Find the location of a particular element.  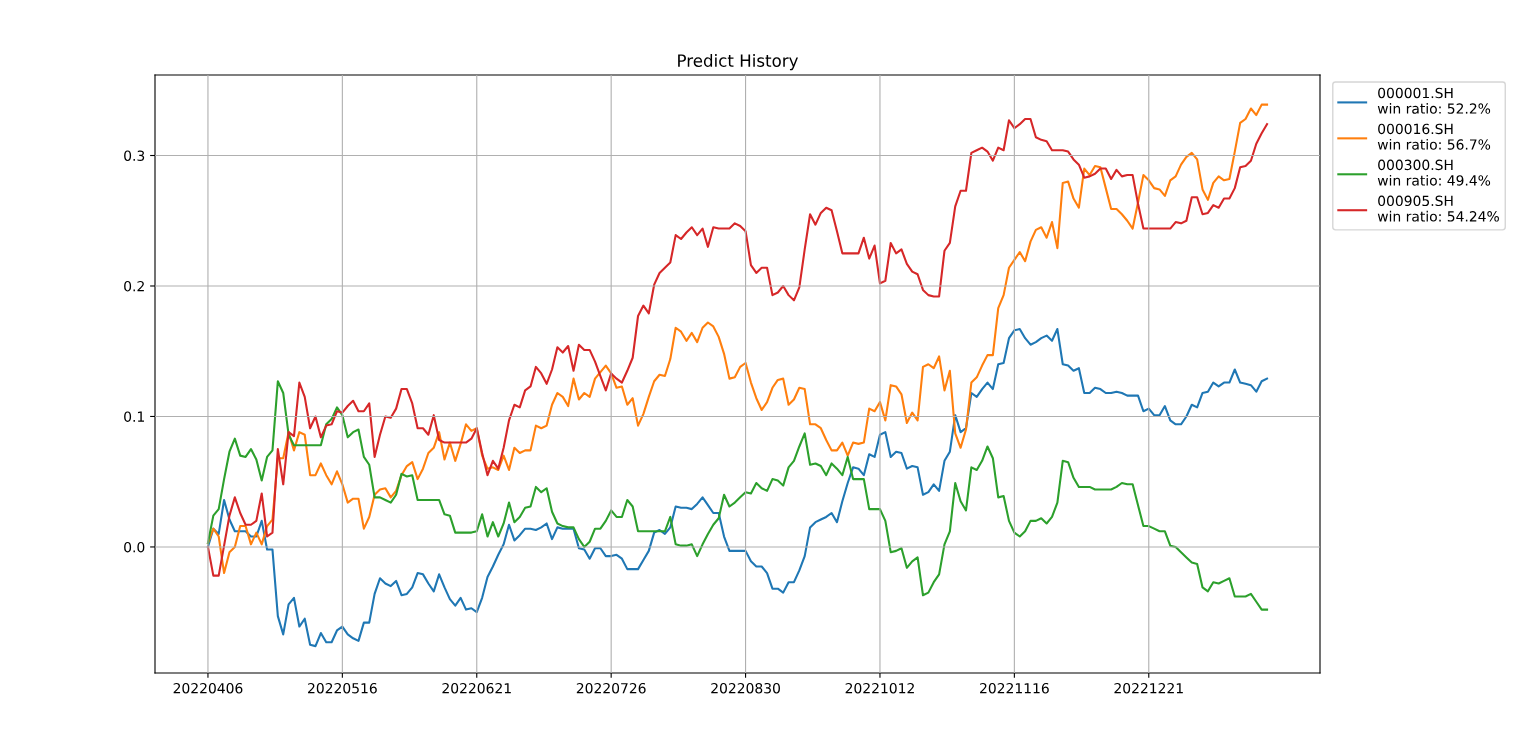

y-tick-label: 0.1 is located at coordinates (134, 416).